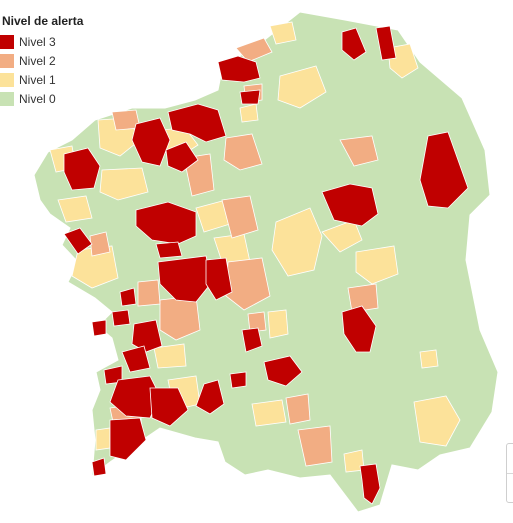 The height and width of the screenshot is (523, 513). I want to click on legend-item-nivel-3: Nivel 3, so click(41, 41).